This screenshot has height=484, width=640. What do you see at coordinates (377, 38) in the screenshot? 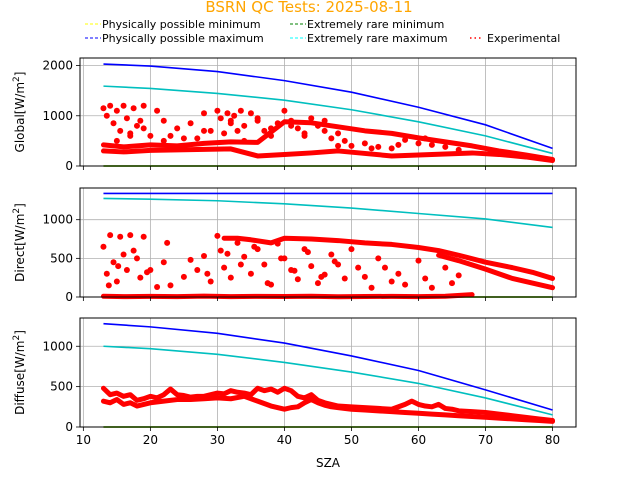
I see `legend-label: Extremely rare maximum` at bounding box center [377, 38].